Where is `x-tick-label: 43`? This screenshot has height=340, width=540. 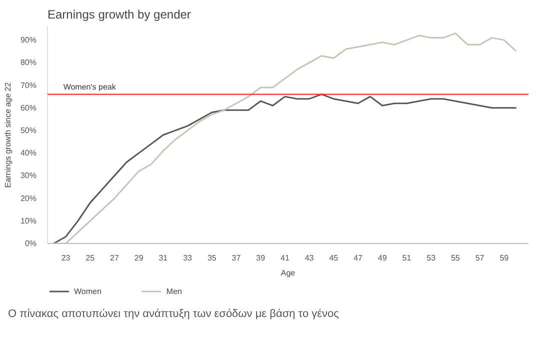 x-tick-label: 43 is located at coordinates (309, 258).